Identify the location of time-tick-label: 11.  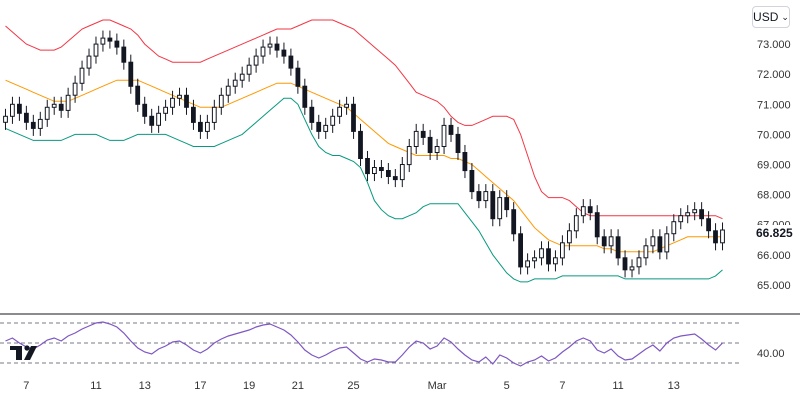
(617, 386).